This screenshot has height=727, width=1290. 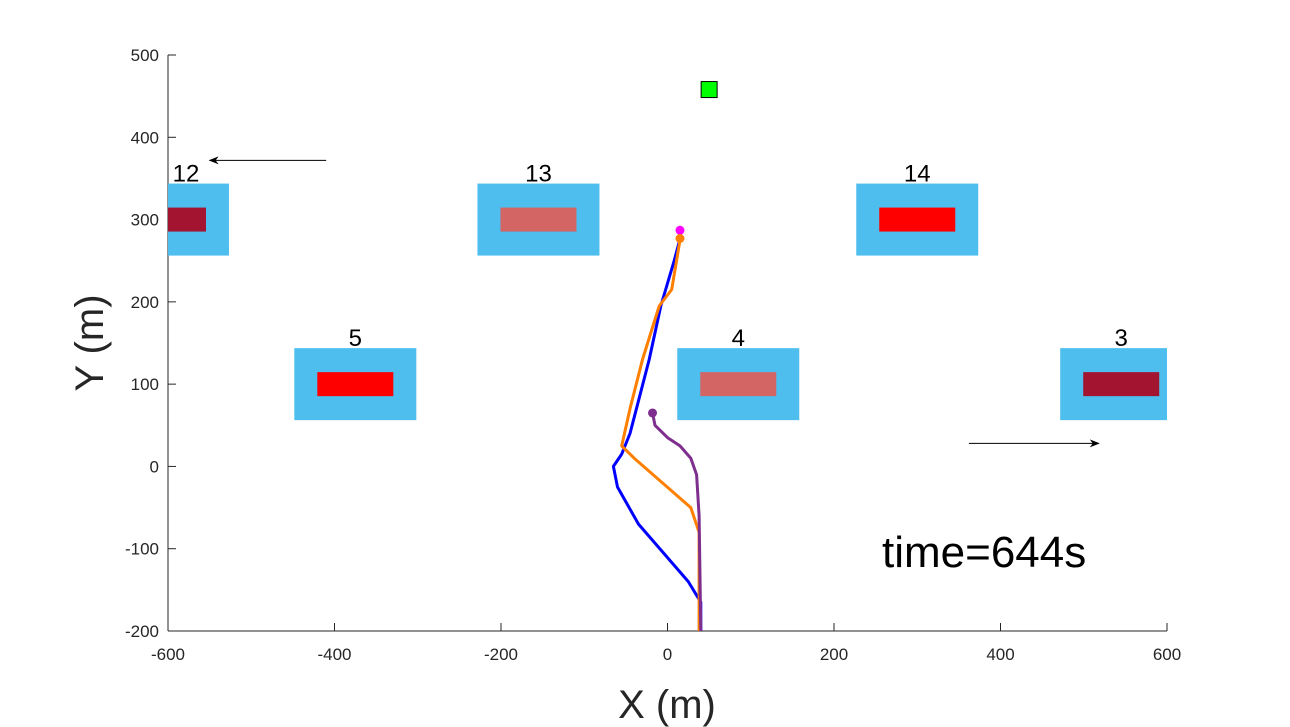 What do you see at coordinates (538, 174) in the screenshot?
I see `zone-label: 13` at bounding box center [538, 174].